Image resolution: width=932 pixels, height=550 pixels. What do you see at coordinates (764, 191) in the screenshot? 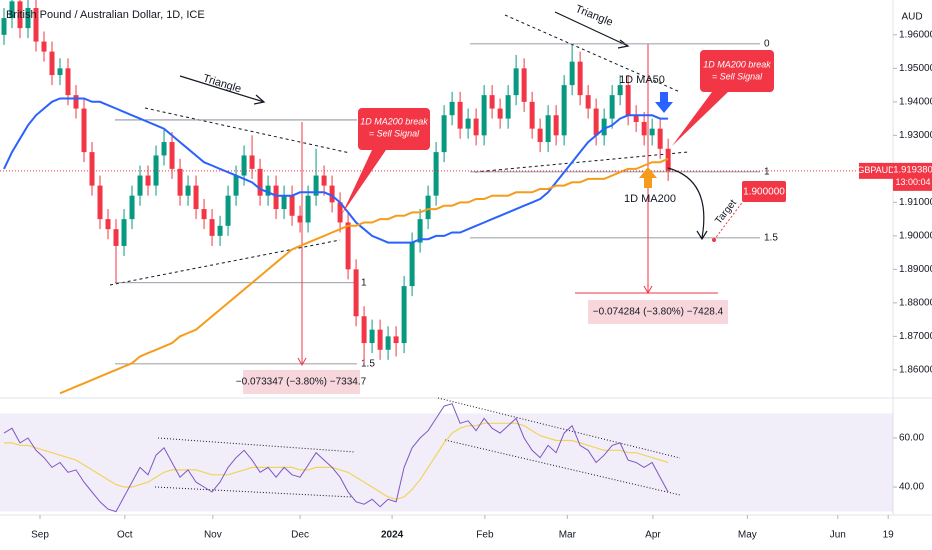
I see `target-price-box` at bounding box center [764, 191].